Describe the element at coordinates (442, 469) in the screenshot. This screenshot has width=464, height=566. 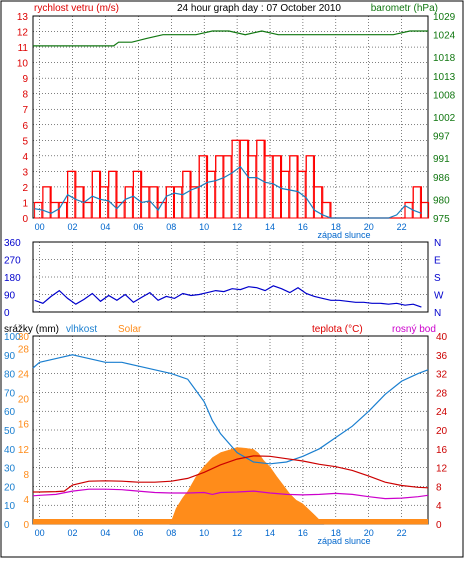
I see `temperature-tick-label: 12` at that location.